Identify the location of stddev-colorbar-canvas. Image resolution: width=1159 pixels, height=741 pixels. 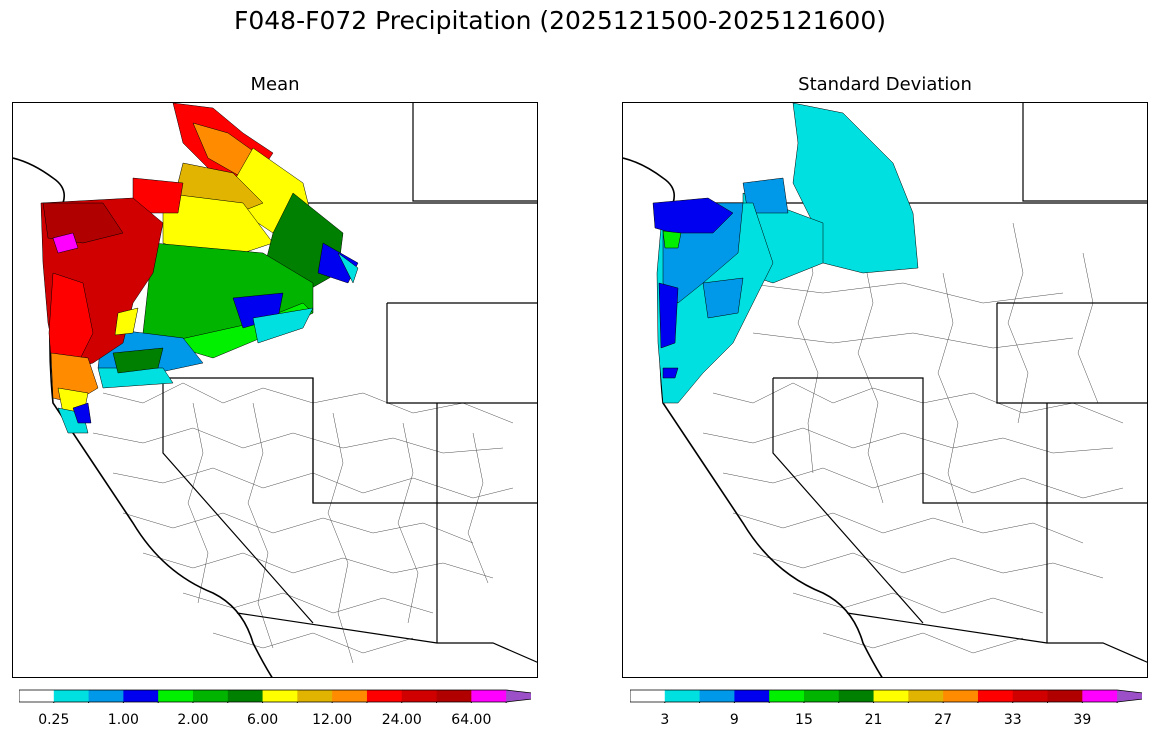
(894, 696).